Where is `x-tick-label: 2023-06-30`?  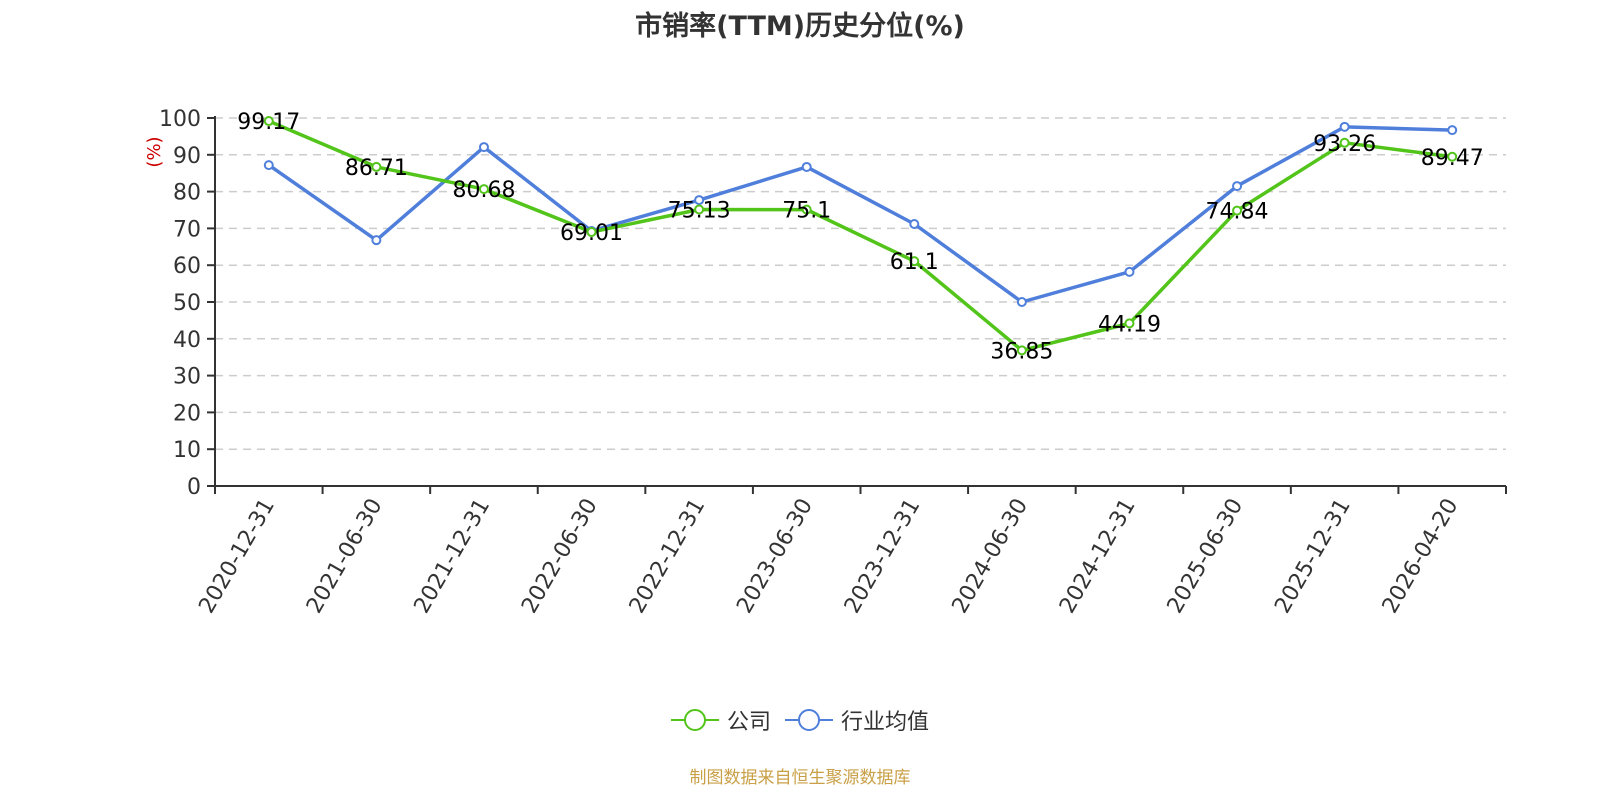 x-tick-label: 2023-06-30 is located at coordinates (775, 556).